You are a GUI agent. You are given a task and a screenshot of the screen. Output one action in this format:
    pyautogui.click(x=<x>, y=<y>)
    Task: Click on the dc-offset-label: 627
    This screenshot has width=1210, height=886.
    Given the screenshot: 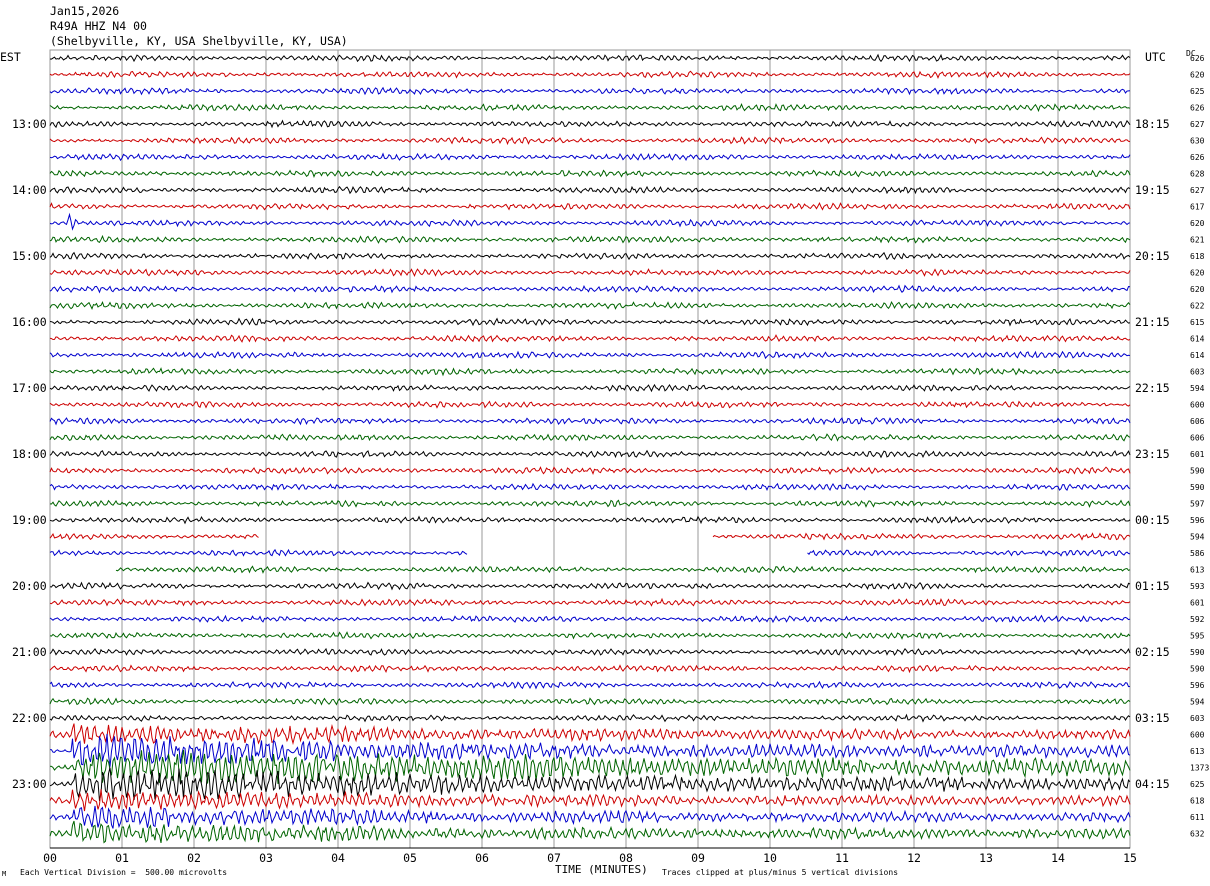 What is the action you would take?
    pyautogui.click(x=1197, y=190)
    